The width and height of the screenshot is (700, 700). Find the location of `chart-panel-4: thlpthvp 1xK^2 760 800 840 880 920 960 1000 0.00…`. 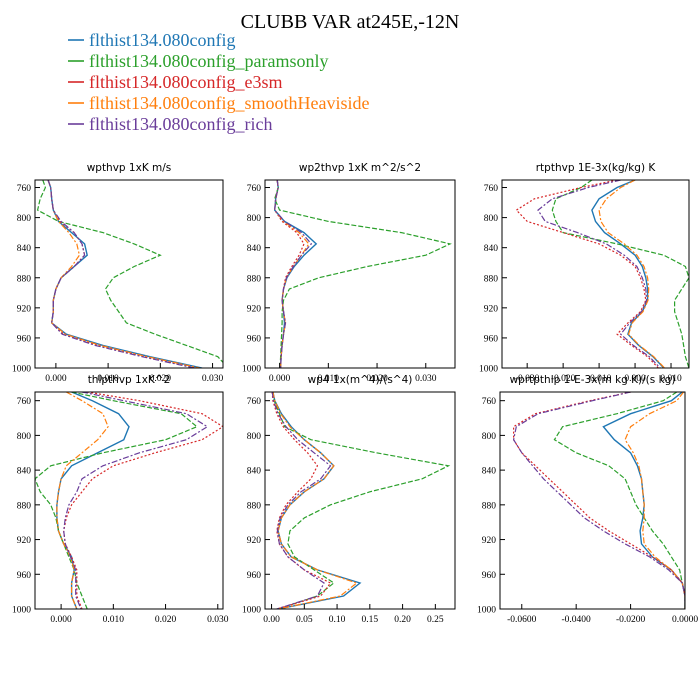

chart-panel-4: thlpthvp 1xK^2 760 800 840 880 920 960 1000 0.00… is located at coordinates (120, 499).